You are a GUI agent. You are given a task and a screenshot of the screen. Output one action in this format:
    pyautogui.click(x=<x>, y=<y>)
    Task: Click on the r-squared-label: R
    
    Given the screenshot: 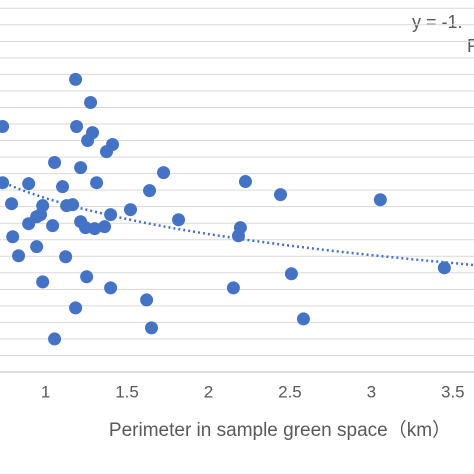 What is the action you would take?
    pyautogui.click(x=470, y=46)
    